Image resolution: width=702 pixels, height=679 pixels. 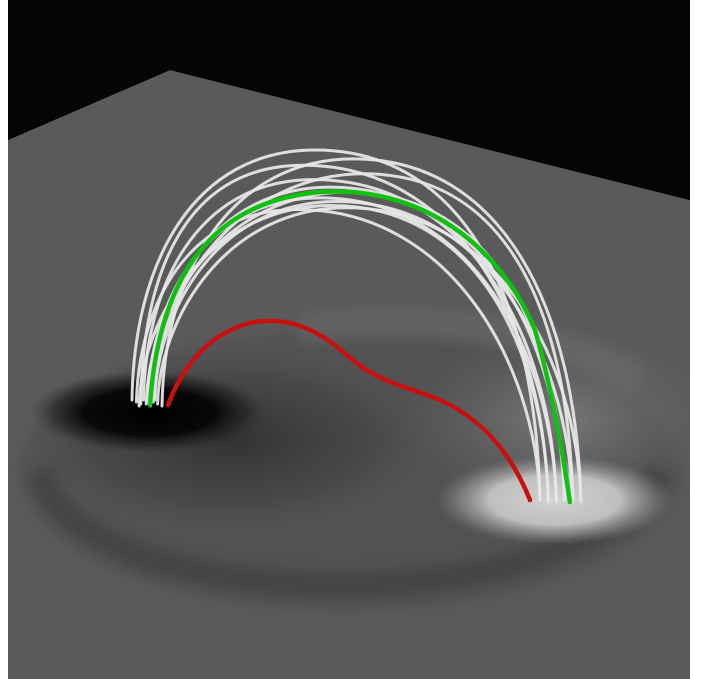 What do you see at coordinates (150, 412) in the screenshot?
I see `negative-polarity-spot` at bounding box center [150, 412].